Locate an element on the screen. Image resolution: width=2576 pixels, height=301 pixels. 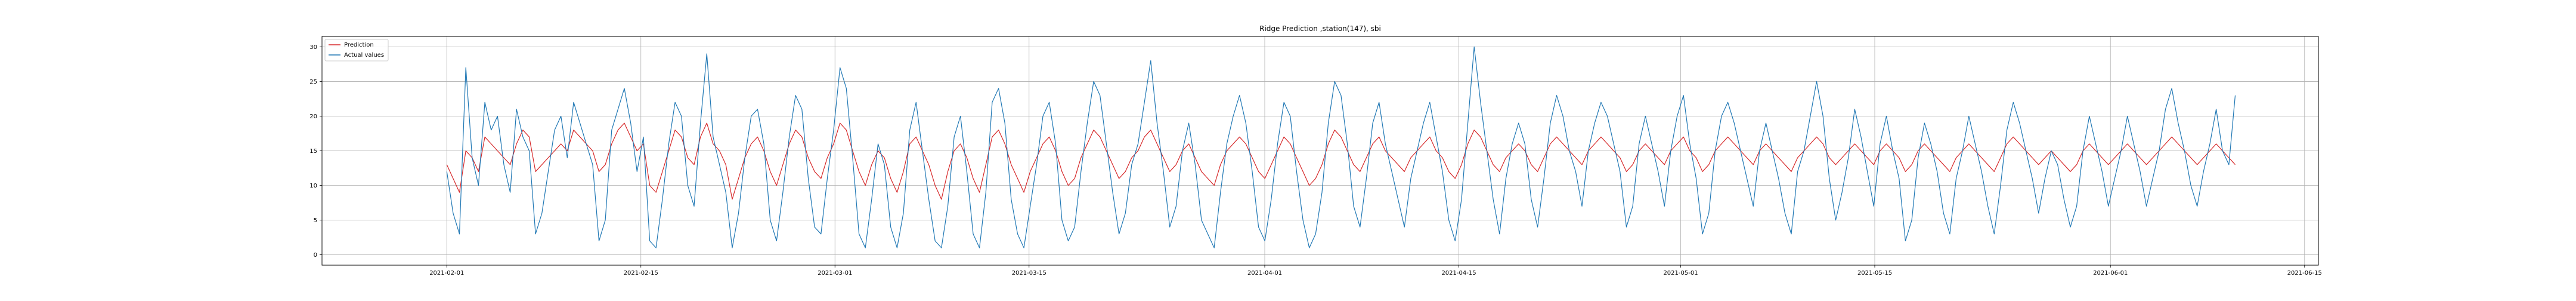
chart-title: Ridge Prediction ,station(147), sbi is located at coordinates (1320, 28).